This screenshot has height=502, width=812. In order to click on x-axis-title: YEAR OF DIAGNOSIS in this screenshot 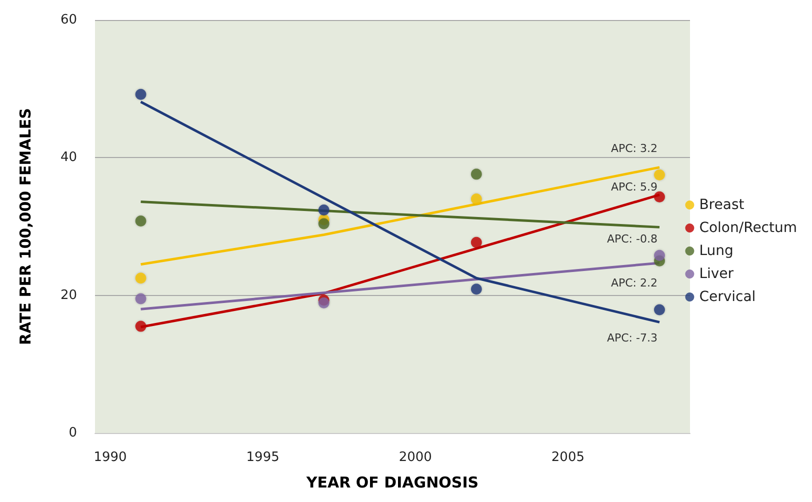, I will do `click(392, 483)`.